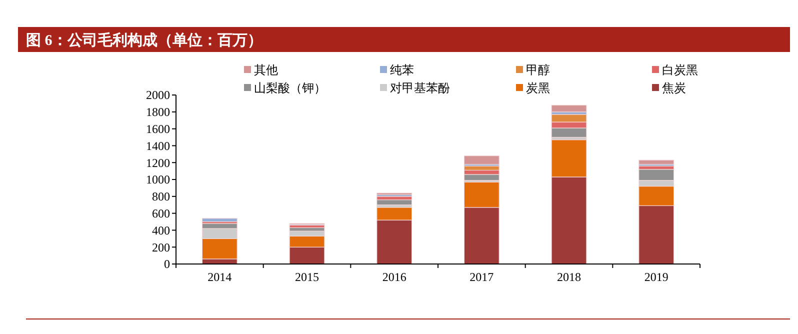 The width and height of the screenshot is (798, 334). I want to click on legend-label: 对甲基苯酚, so click(420, 88).